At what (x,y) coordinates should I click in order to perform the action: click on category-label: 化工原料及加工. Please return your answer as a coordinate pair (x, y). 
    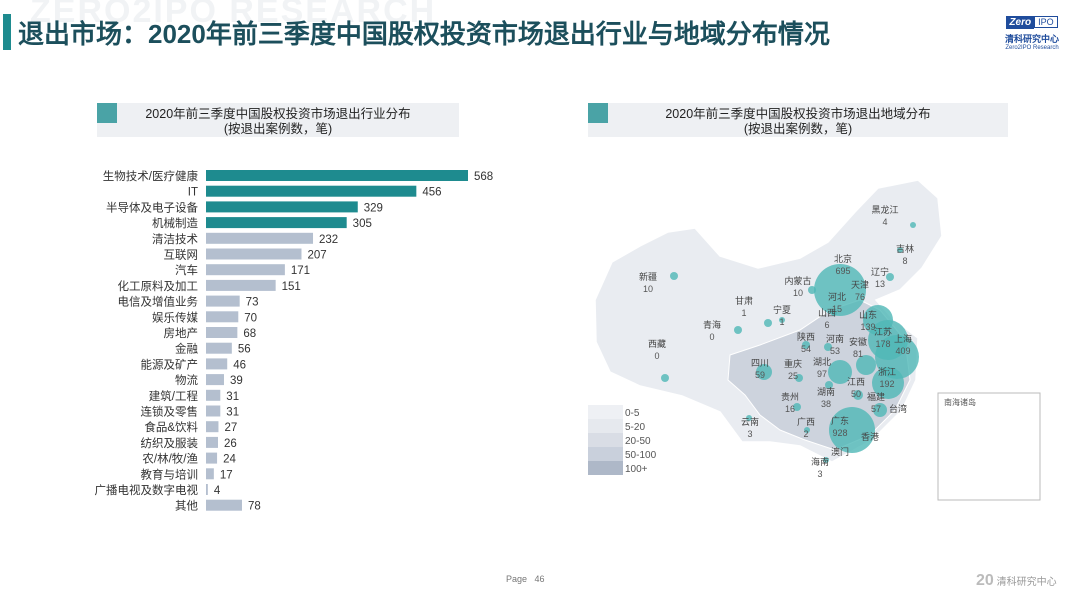
    Looking at the image, I should click on (158, 286).